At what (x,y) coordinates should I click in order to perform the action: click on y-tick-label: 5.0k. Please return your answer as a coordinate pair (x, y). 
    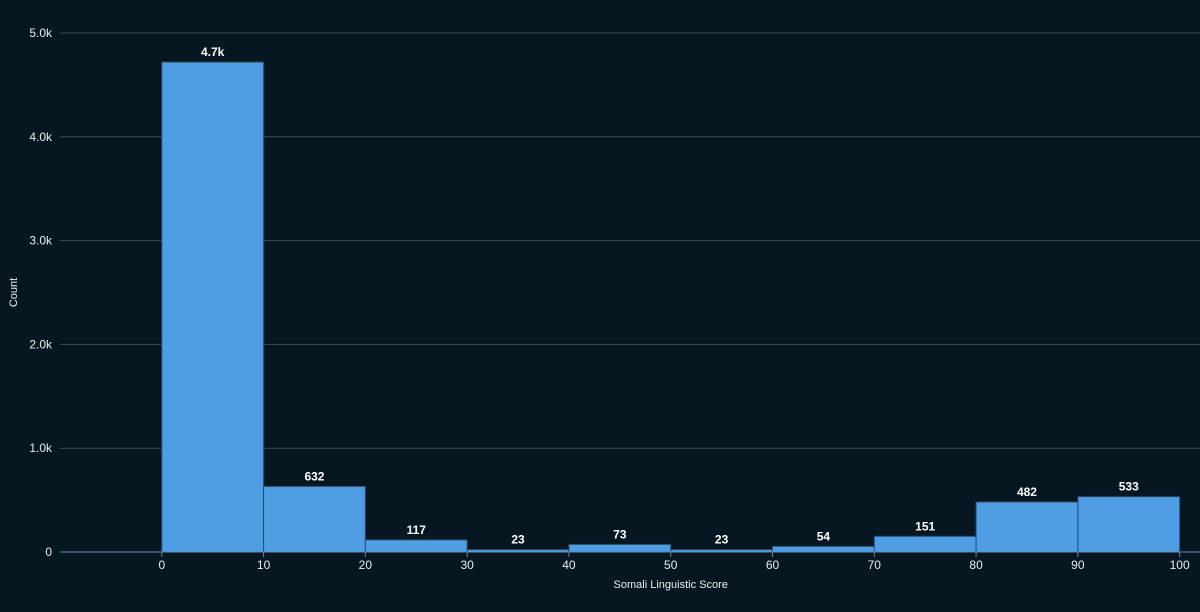
    Looking at the image, I should click on (41, 33).